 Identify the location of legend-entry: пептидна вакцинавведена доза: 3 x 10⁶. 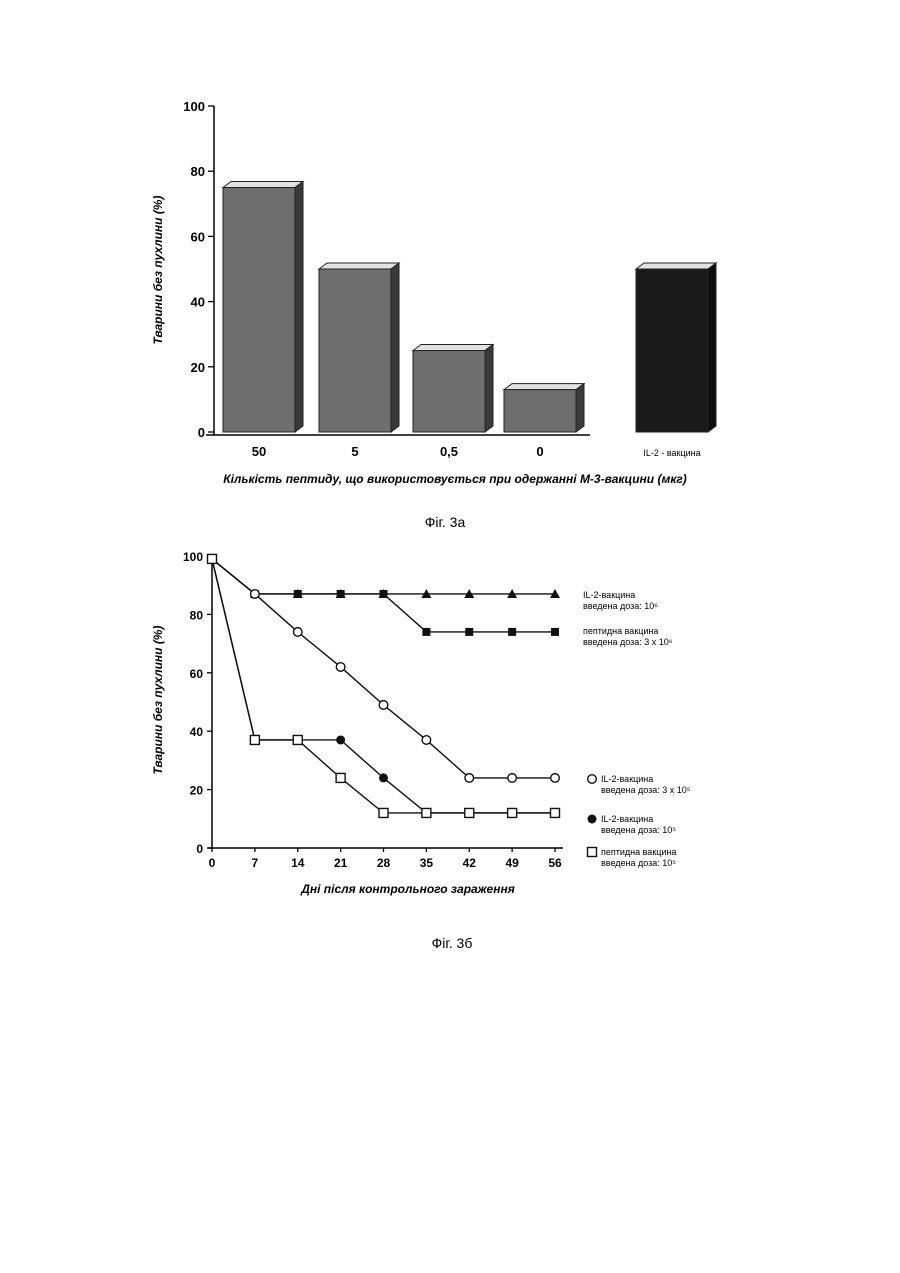
(628, 636).